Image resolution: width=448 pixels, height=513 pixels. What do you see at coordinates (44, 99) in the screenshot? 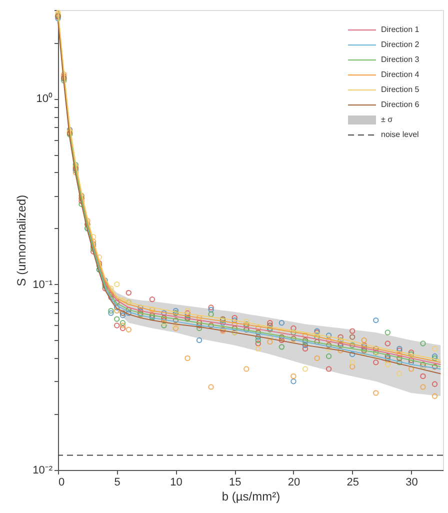
I see `y-tick-label: 10⁰` at bounding box center [44, 99].